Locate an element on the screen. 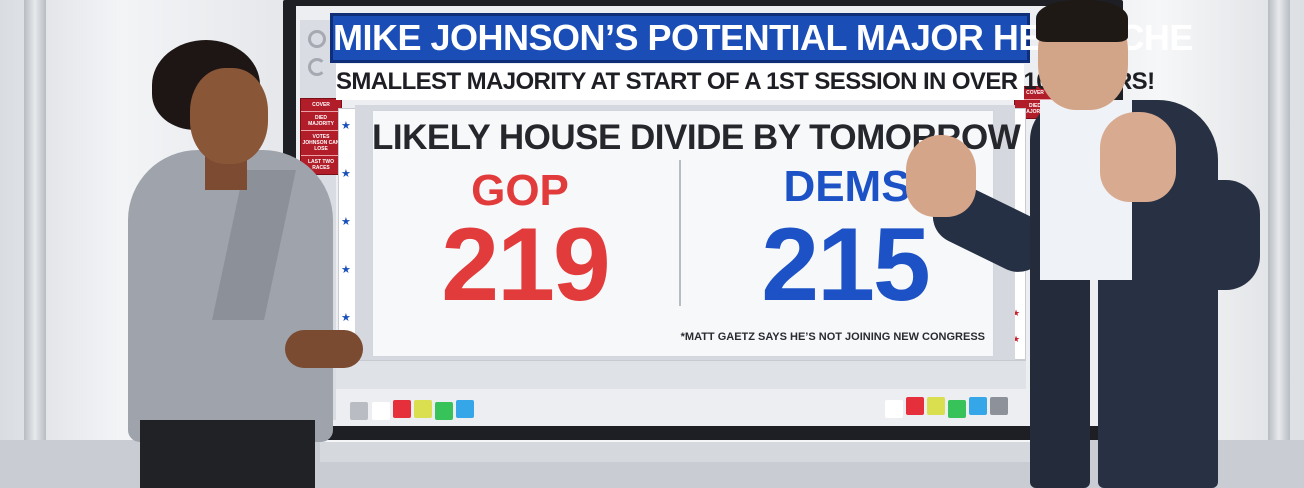  display-stand is located at coordinates (675, 451).